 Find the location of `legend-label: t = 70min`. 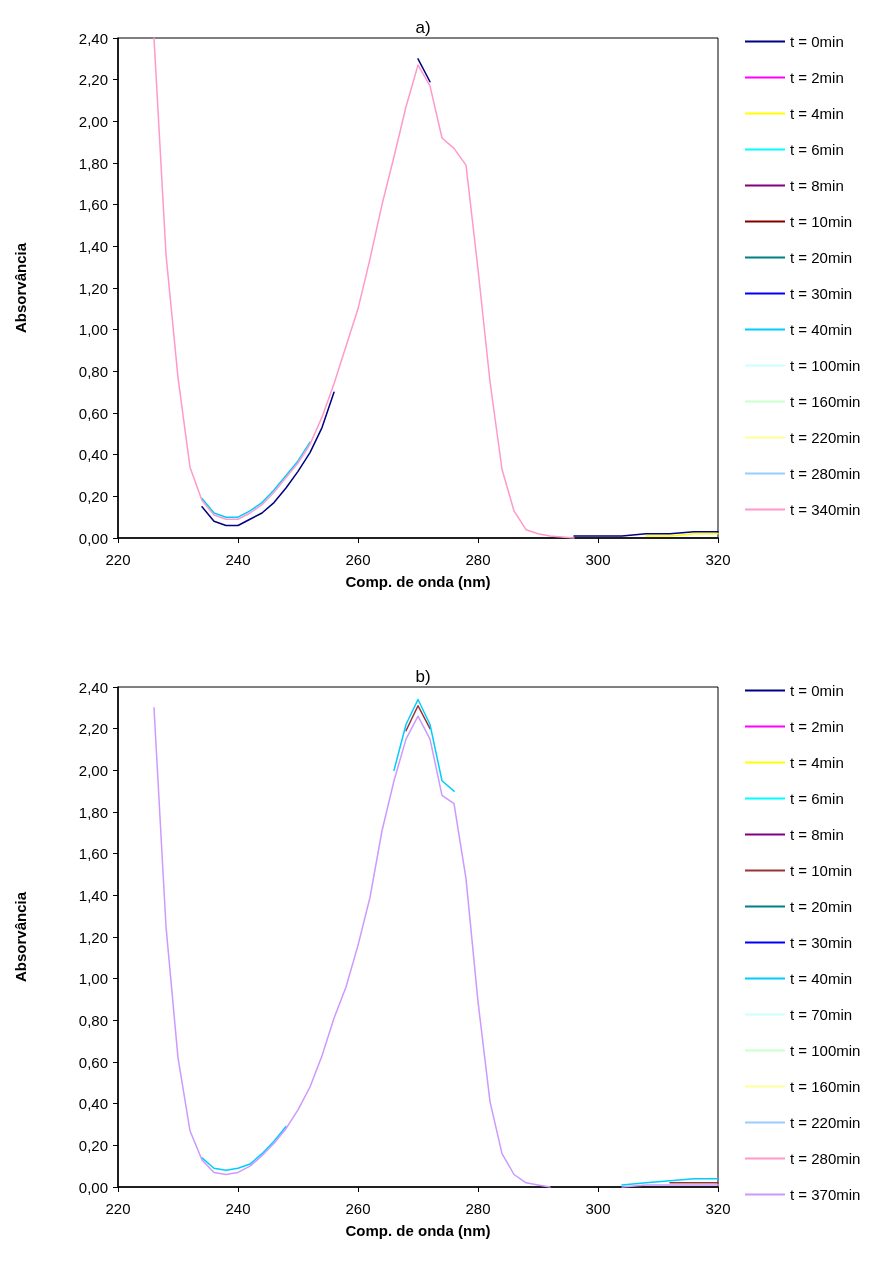

legend-label: t = 70min is located at coordinates (821, 1014).